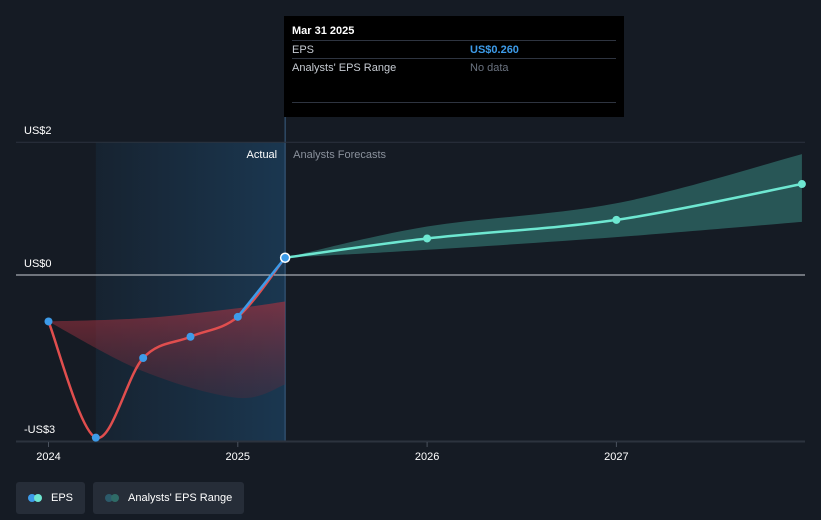 The width and height of the screenshot is (821, 520). I want to click on tooltip-date: Mar 31 2025, so click(323, 31).